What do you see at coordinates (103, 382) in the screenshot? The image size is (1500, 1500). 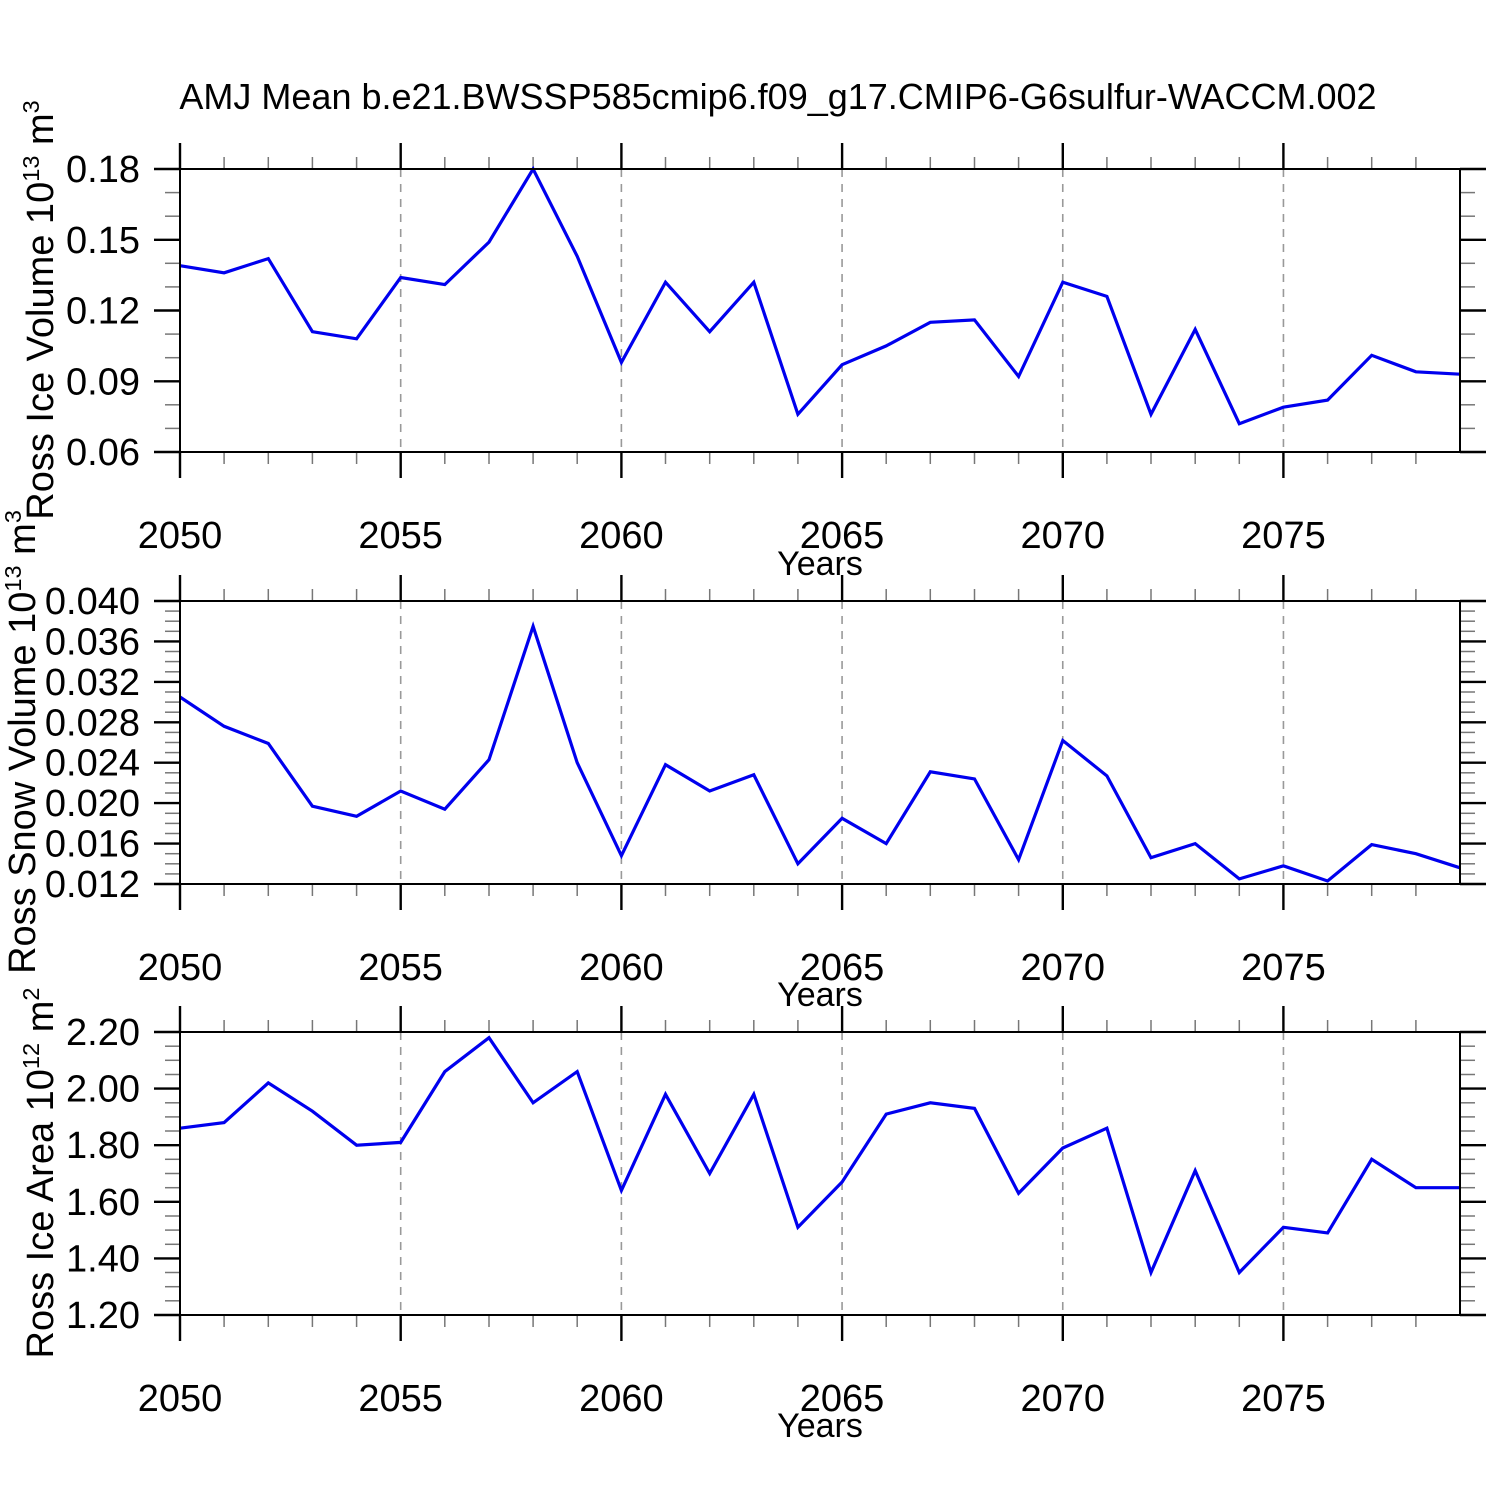 I see `tick-label: 0.09` at bounding box center [103, 382].